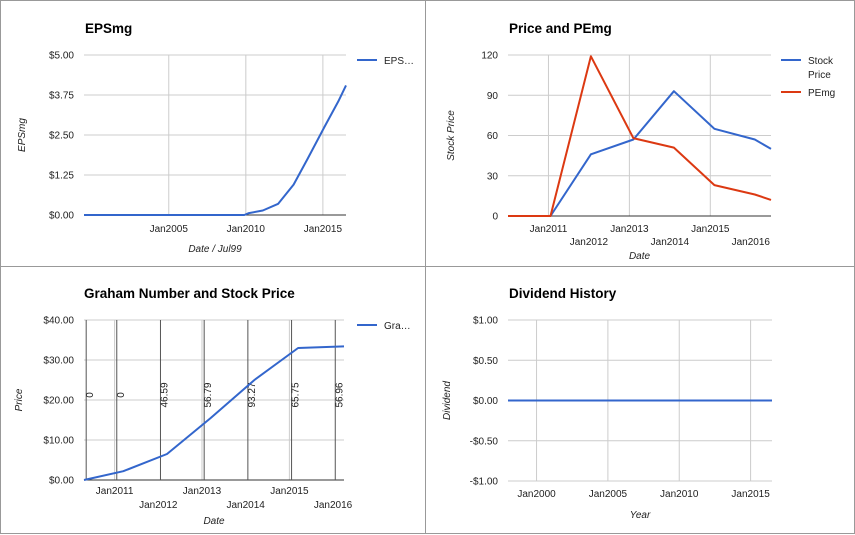  I want to click on eps-x-tick-label: Jan2010, so click(246, 229).